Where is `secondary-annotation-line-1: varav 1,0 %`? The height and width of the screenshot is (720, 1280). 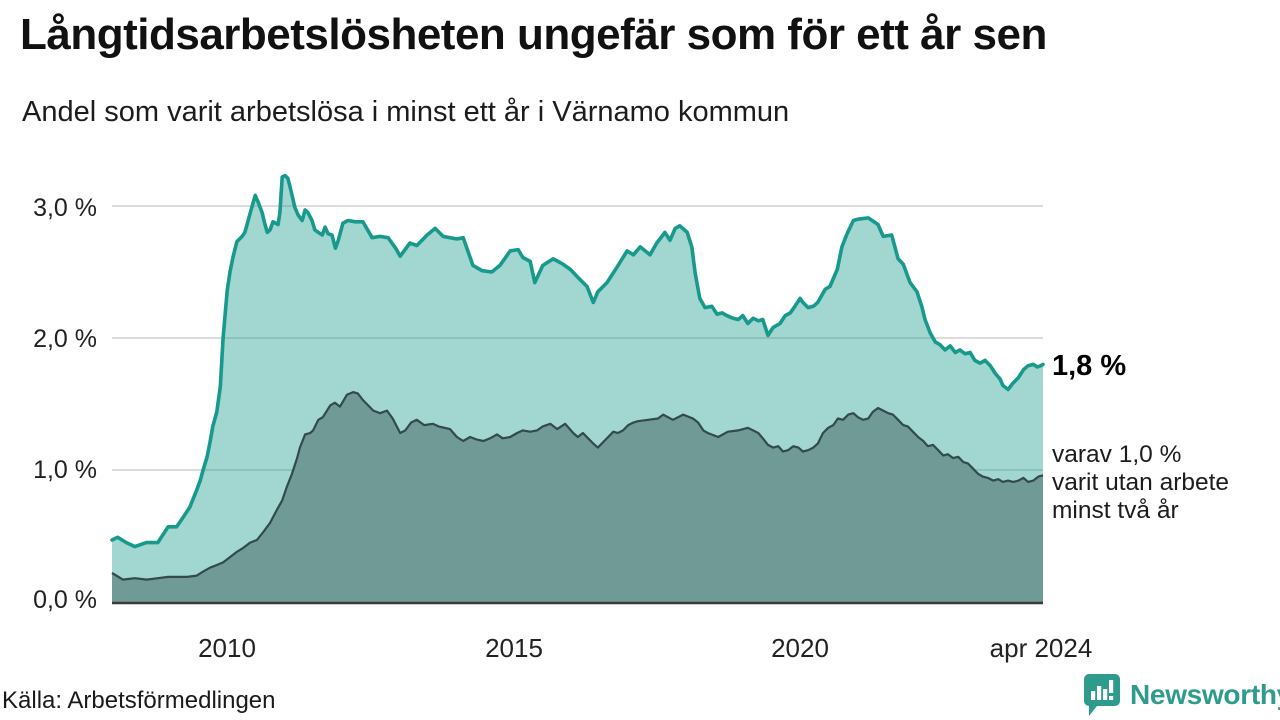
secondary-annotation-line-1: varav 1,0 % is located at coordinates (1117, 454).